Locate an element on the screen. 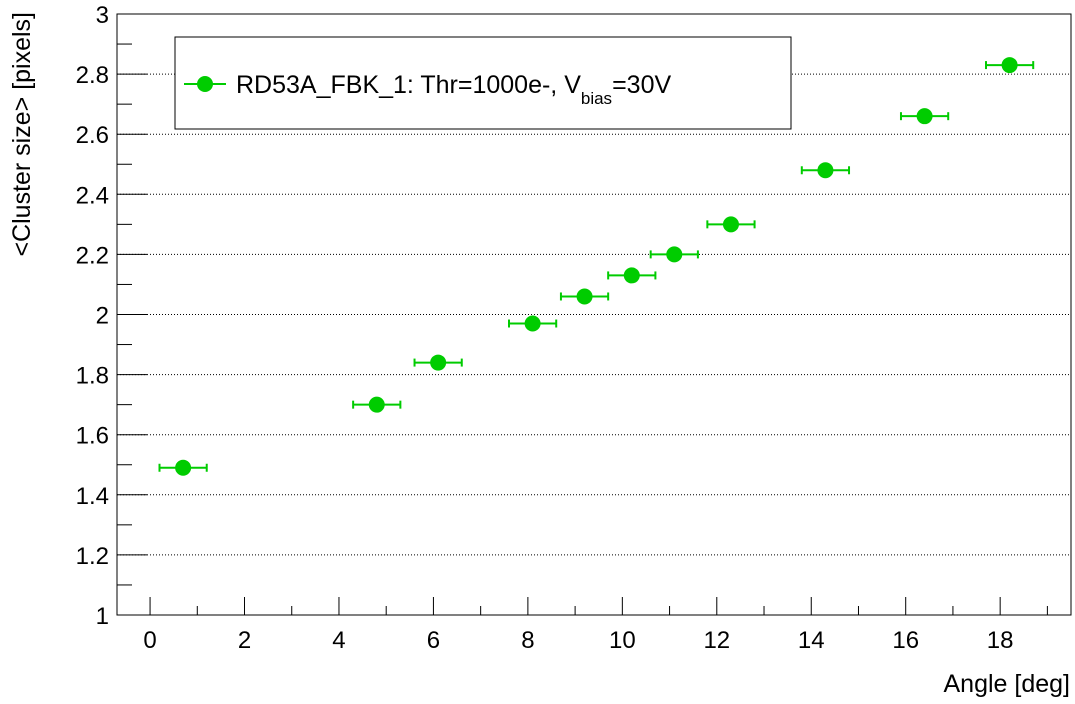 The width and height of the screenshot is (1075, 704). y-tick-label: 1.8 is located at coordinates (92, 376).